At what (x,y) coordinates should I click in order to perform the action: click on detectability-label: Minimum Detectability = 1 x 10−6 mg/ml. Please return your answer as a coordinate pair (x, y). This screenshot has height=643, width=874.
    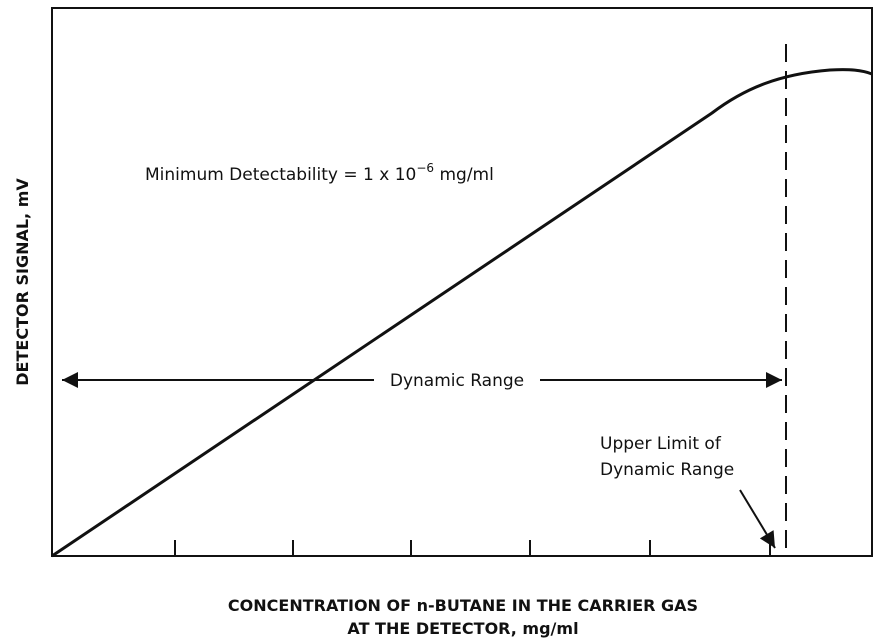
    Looking at the image, I should click on (319, 173).